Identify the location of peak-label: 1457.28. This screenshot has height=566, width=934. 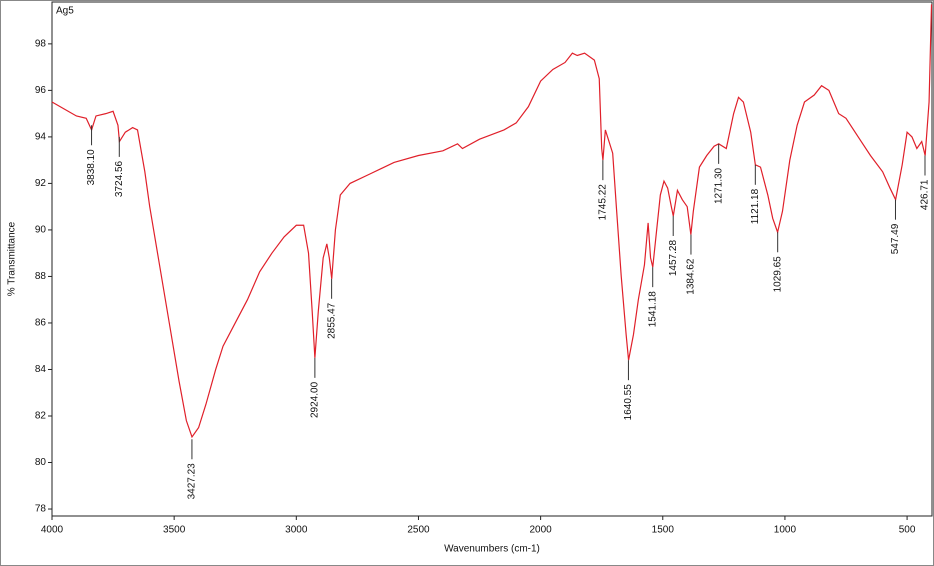
(673, 258).